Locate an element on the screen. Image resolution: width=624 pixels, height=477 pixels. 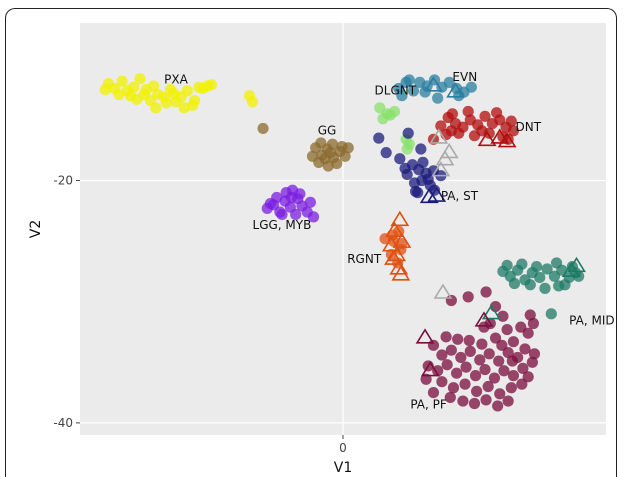
x-axis-title: V1 is located at coordinates (343, 468).